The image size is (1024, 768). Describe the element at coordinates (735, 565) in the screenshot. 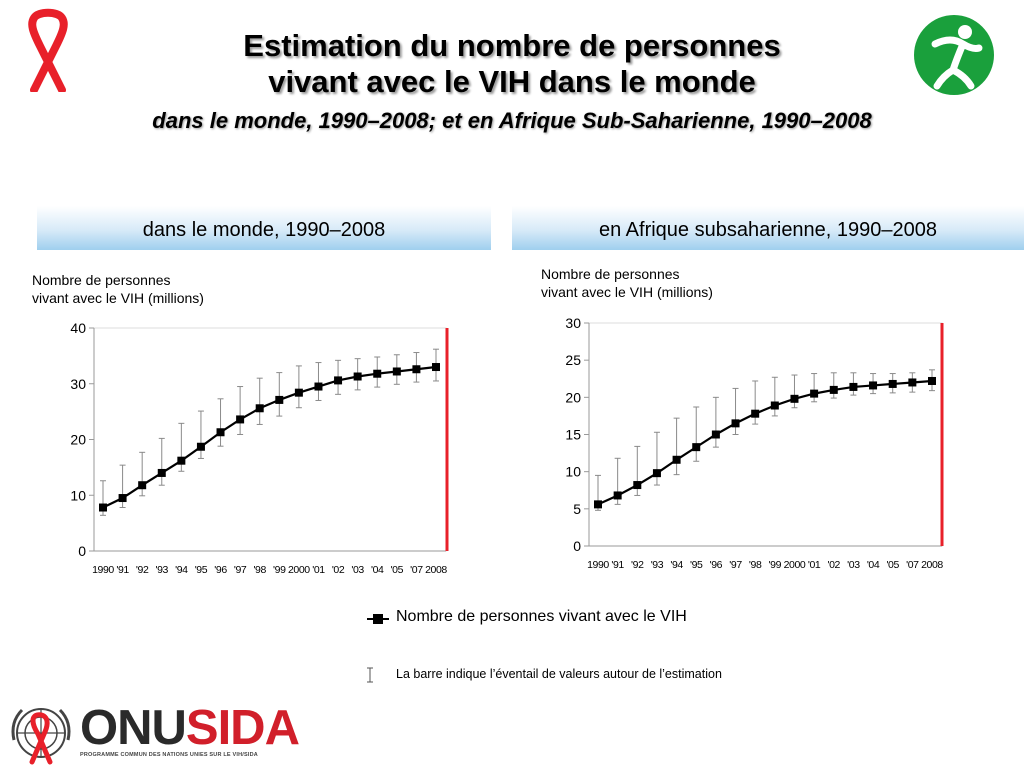

I see `x-tick-label: '97` at that location.